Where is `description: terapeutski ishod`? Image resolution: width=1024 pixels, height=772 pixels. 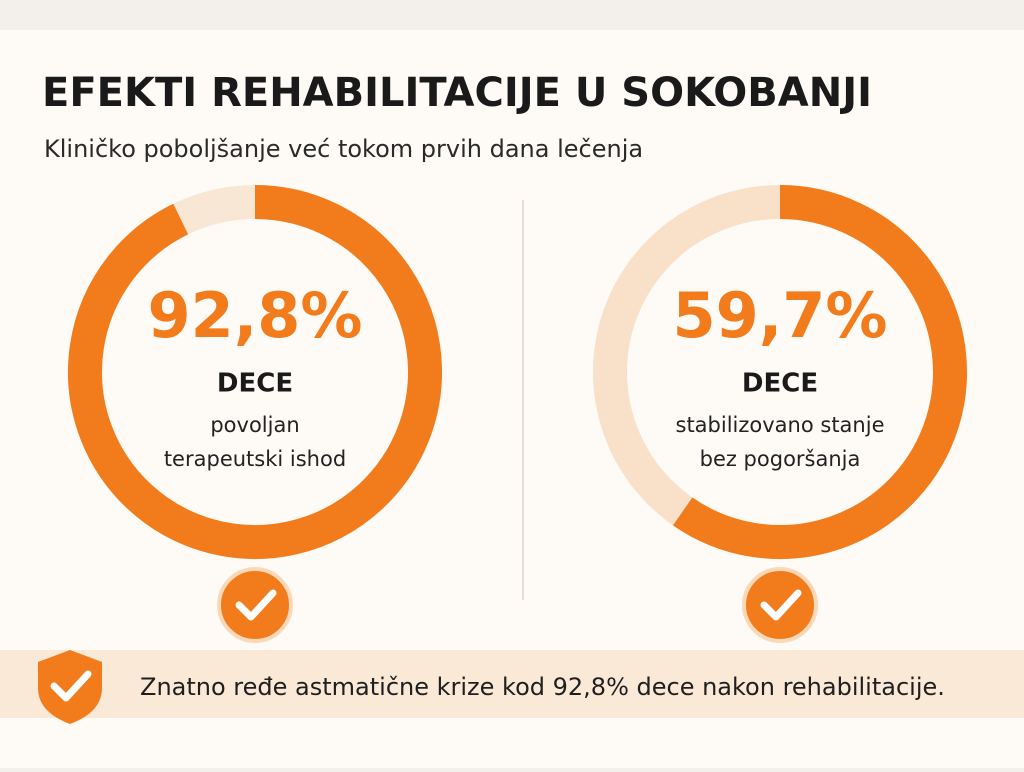 description: terapeutski ishod is located at coordinates (255, 459).